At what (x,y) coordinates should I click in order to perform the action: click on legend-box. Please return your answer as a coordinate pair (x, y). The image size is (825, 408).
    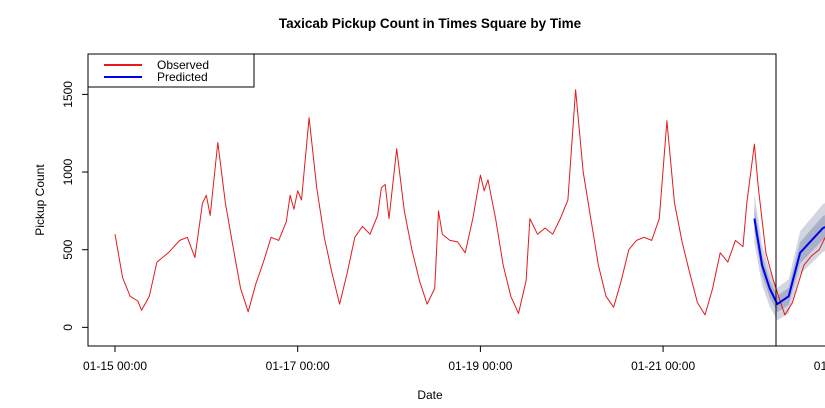
    Looking at the image, I should click on (171, 70).